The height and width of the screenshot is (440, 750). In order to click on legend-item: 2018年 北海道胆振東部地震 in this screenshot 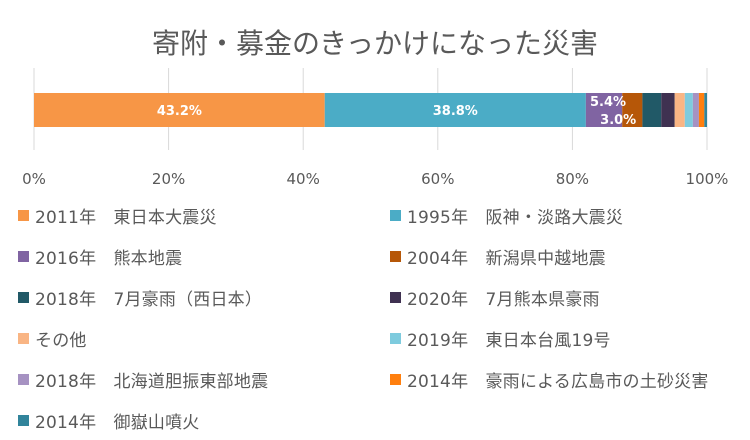, I will do `click(143, 379)`.